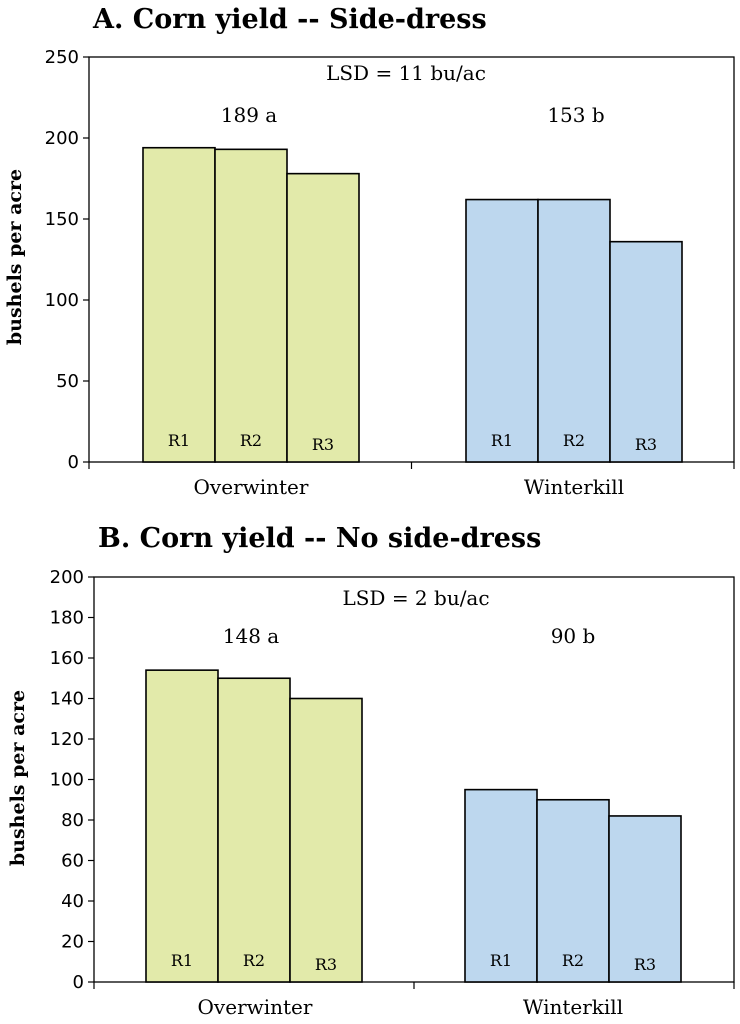 The image size is (740, 1024). I want to click on panel-b-group-annotation-overwinter: 148 a, so click(251, 636).